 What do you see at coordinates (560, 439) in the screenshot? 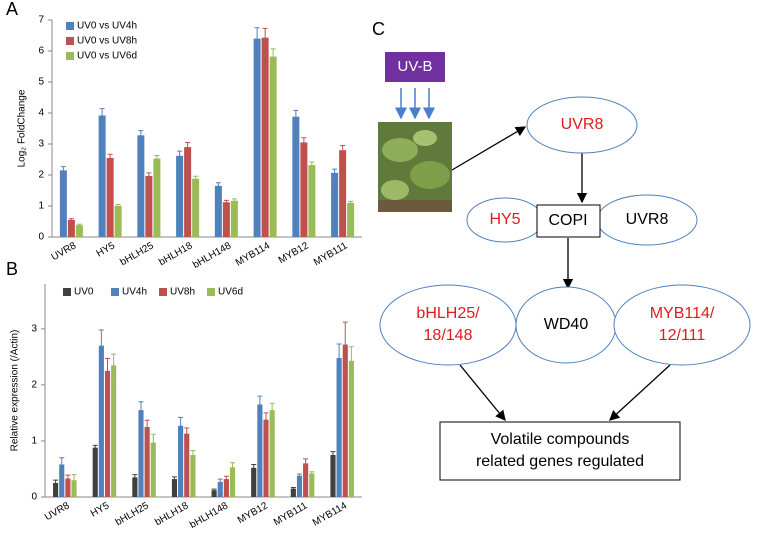
I see `node-label: Volatile compounds` at bounding box center [560, 439].